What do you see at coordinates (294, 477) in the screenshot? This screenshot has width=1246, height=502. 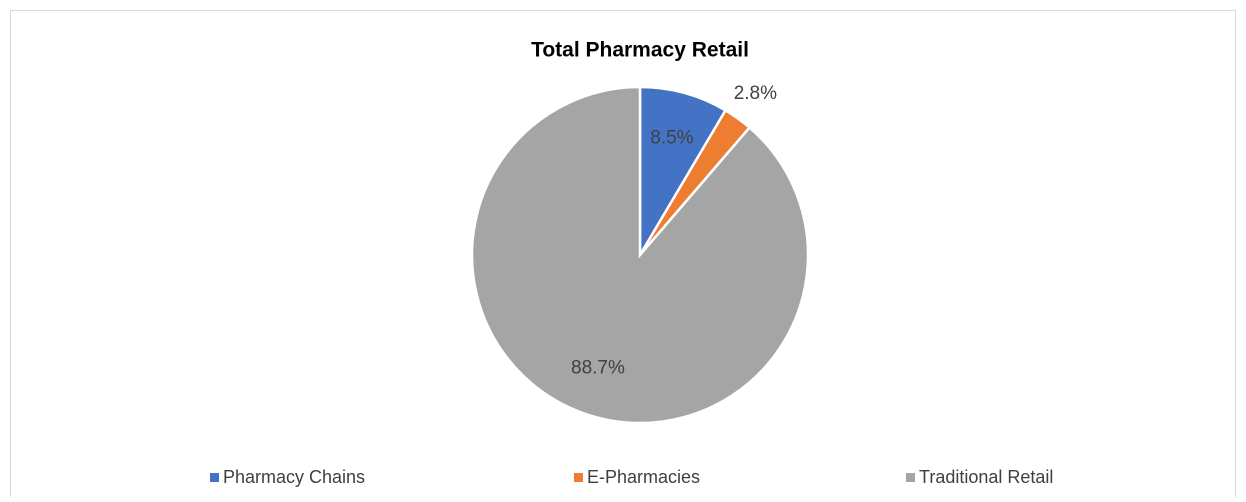 I see `legend-label: Pharmacy Chains` at bounding box center [294, 477].